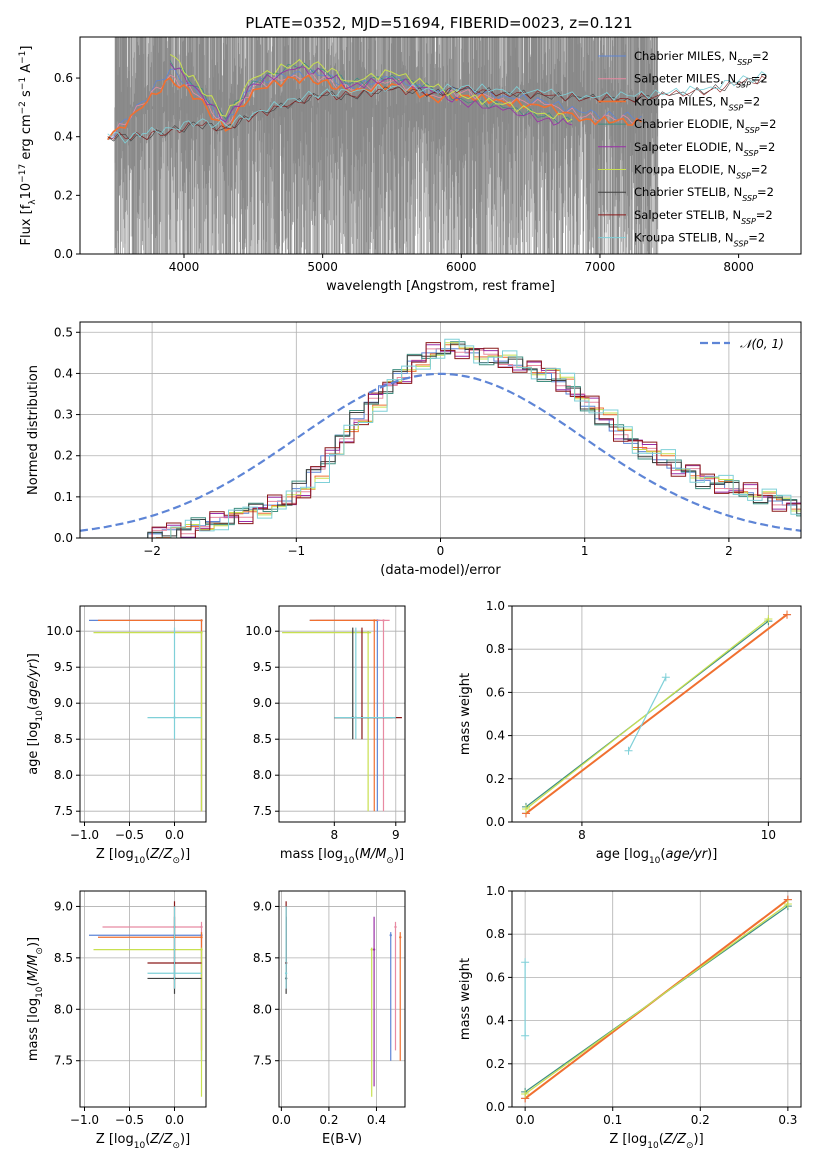 The width and height of the screenshot is (819, 1170). What do you see at coordinates (396, 835) in the screenshot?
I see `x-tick-label: 9` at bounding box center [396, 835].